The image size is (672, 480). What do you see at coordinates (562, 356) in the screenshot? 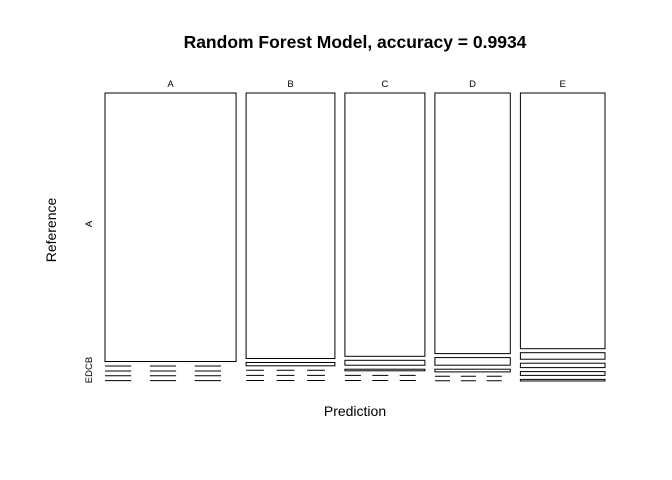
I see `cell-pred-e-ref-b` at bounding box center [562, 356].